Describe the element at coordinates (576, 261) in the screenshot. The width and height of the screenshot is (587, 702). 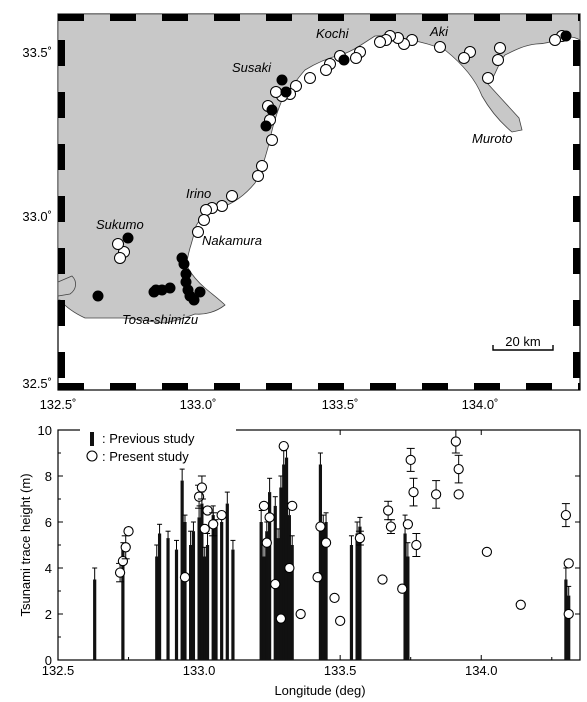
I see `frame-tick-right` at that location.